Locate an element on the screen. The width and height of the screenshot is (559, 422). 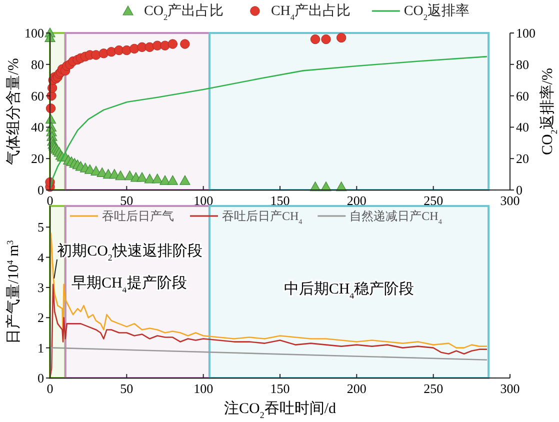
y2-tick-label: 20 is located at coordinates (522, 158).